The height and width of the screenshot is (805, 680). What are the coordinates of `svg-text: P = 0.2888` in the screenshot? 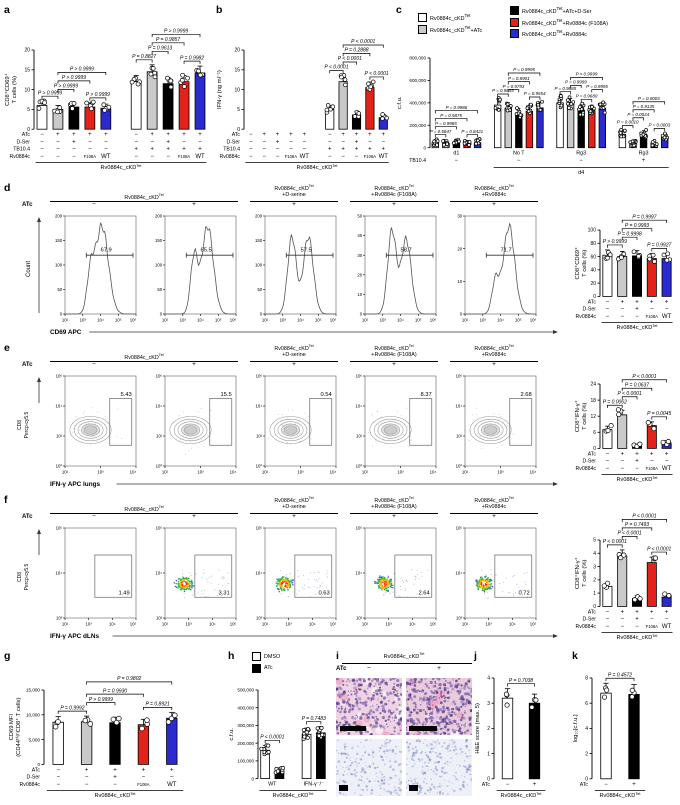 It's located at (356, 51).